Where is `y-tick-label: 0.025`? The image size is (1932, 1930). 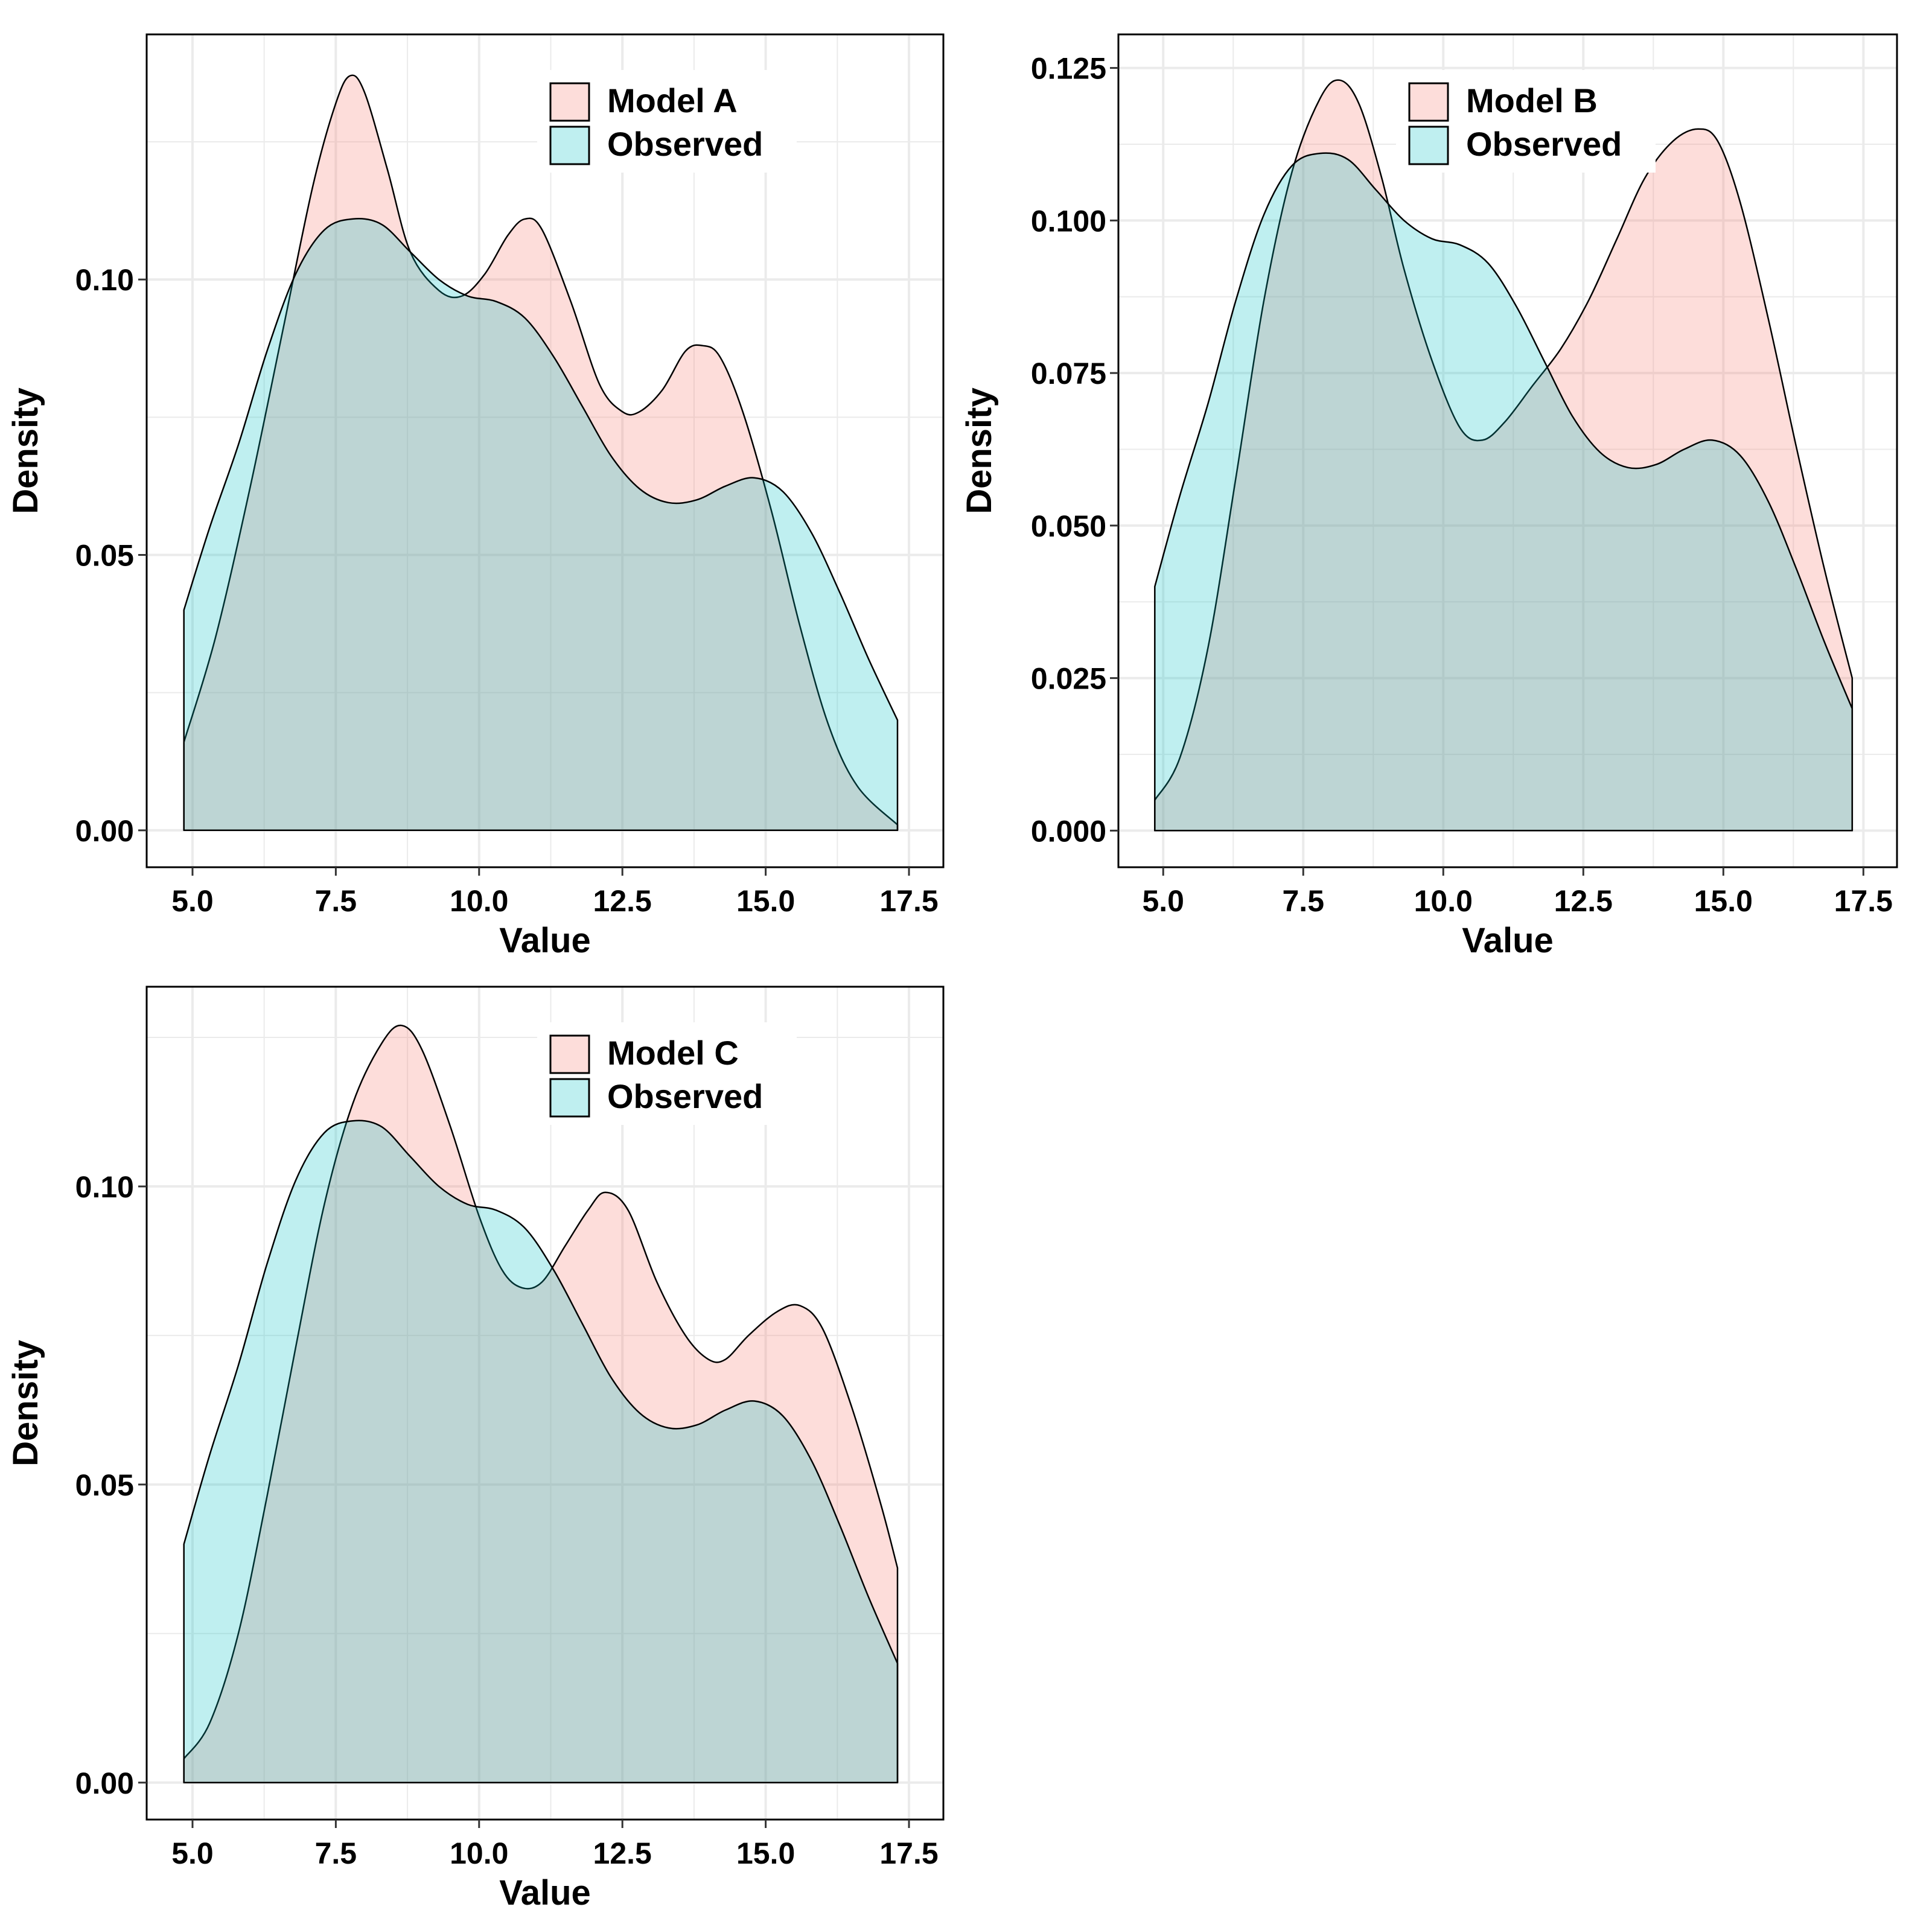 y-tick-label: 0.025 is located at coordinates (1068, 679).